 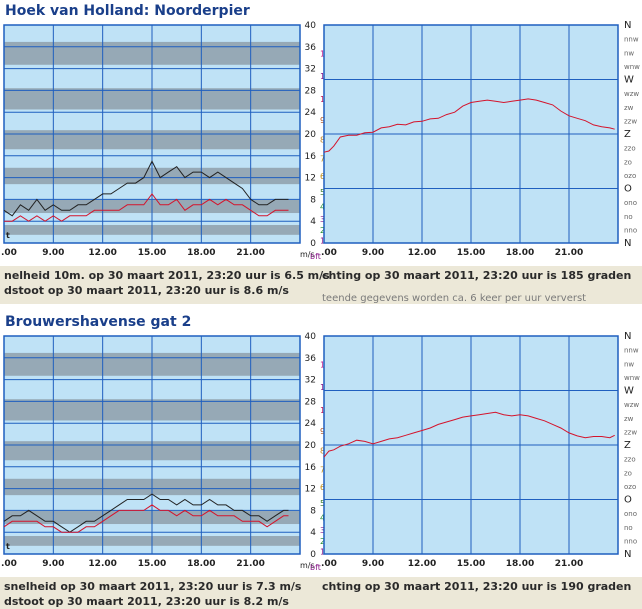 I want to click on direction-label: zzo, so click(x=630, y=460).